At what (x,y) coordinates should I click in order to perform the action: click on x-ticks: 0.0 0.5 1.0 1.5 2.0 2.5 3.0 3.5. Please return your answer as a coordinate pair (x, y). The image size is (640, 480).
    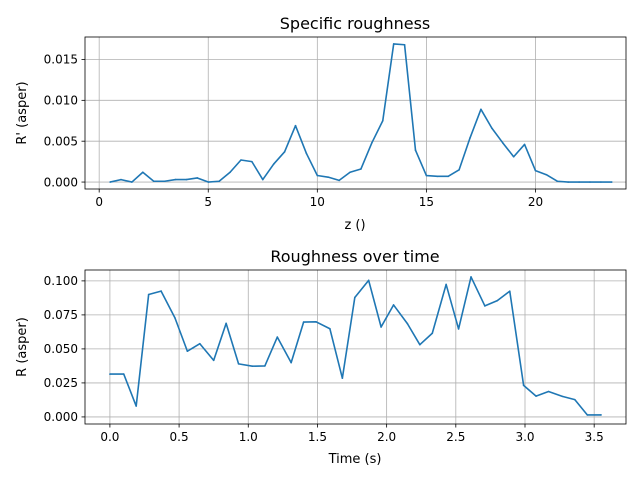
    Looking at the image, I should click on (352, 434).